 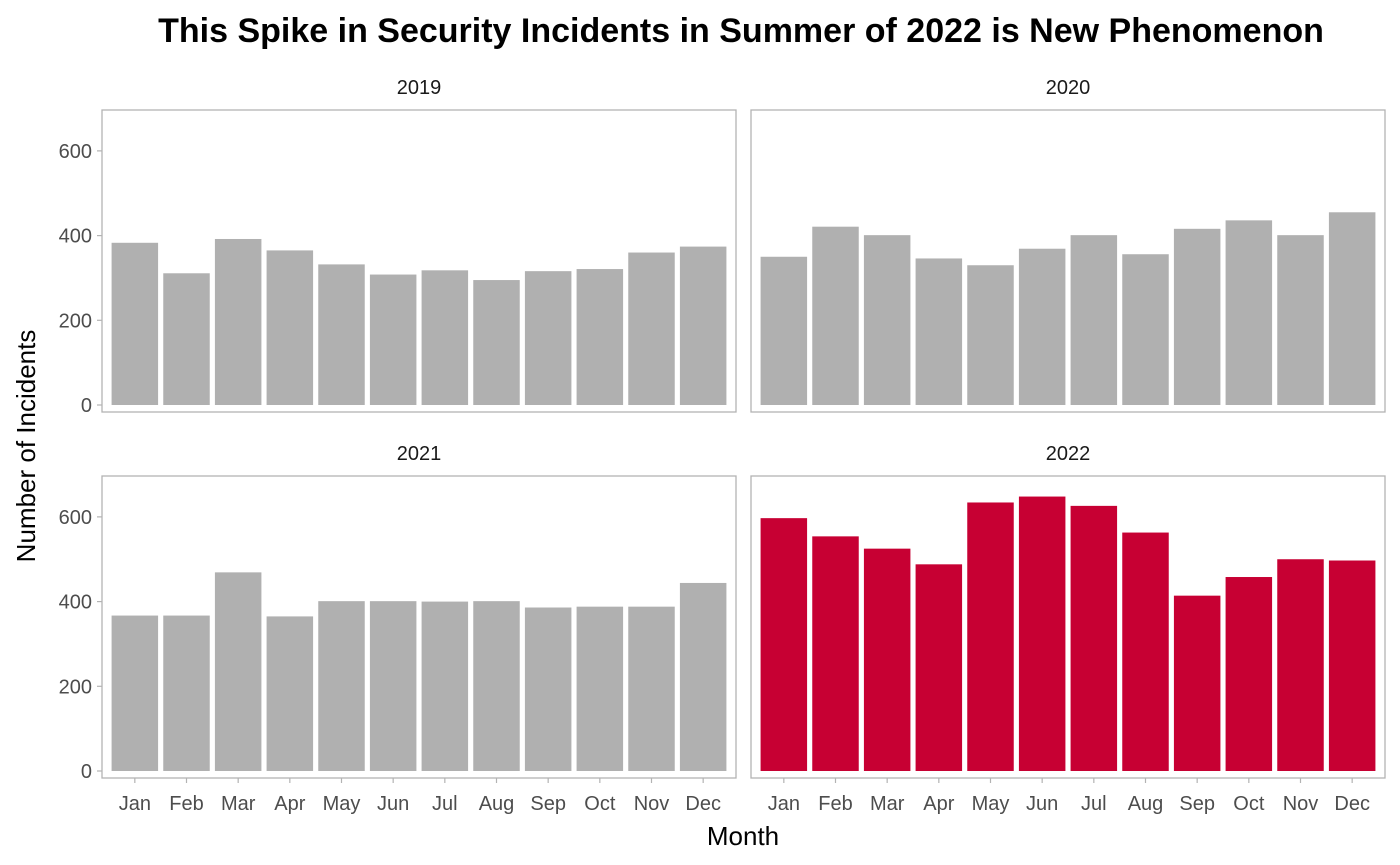 What do you see at coordinates (743, 836) in the screenshot?
I see `x-axis-title: Month` at bounding box center [743, 836].